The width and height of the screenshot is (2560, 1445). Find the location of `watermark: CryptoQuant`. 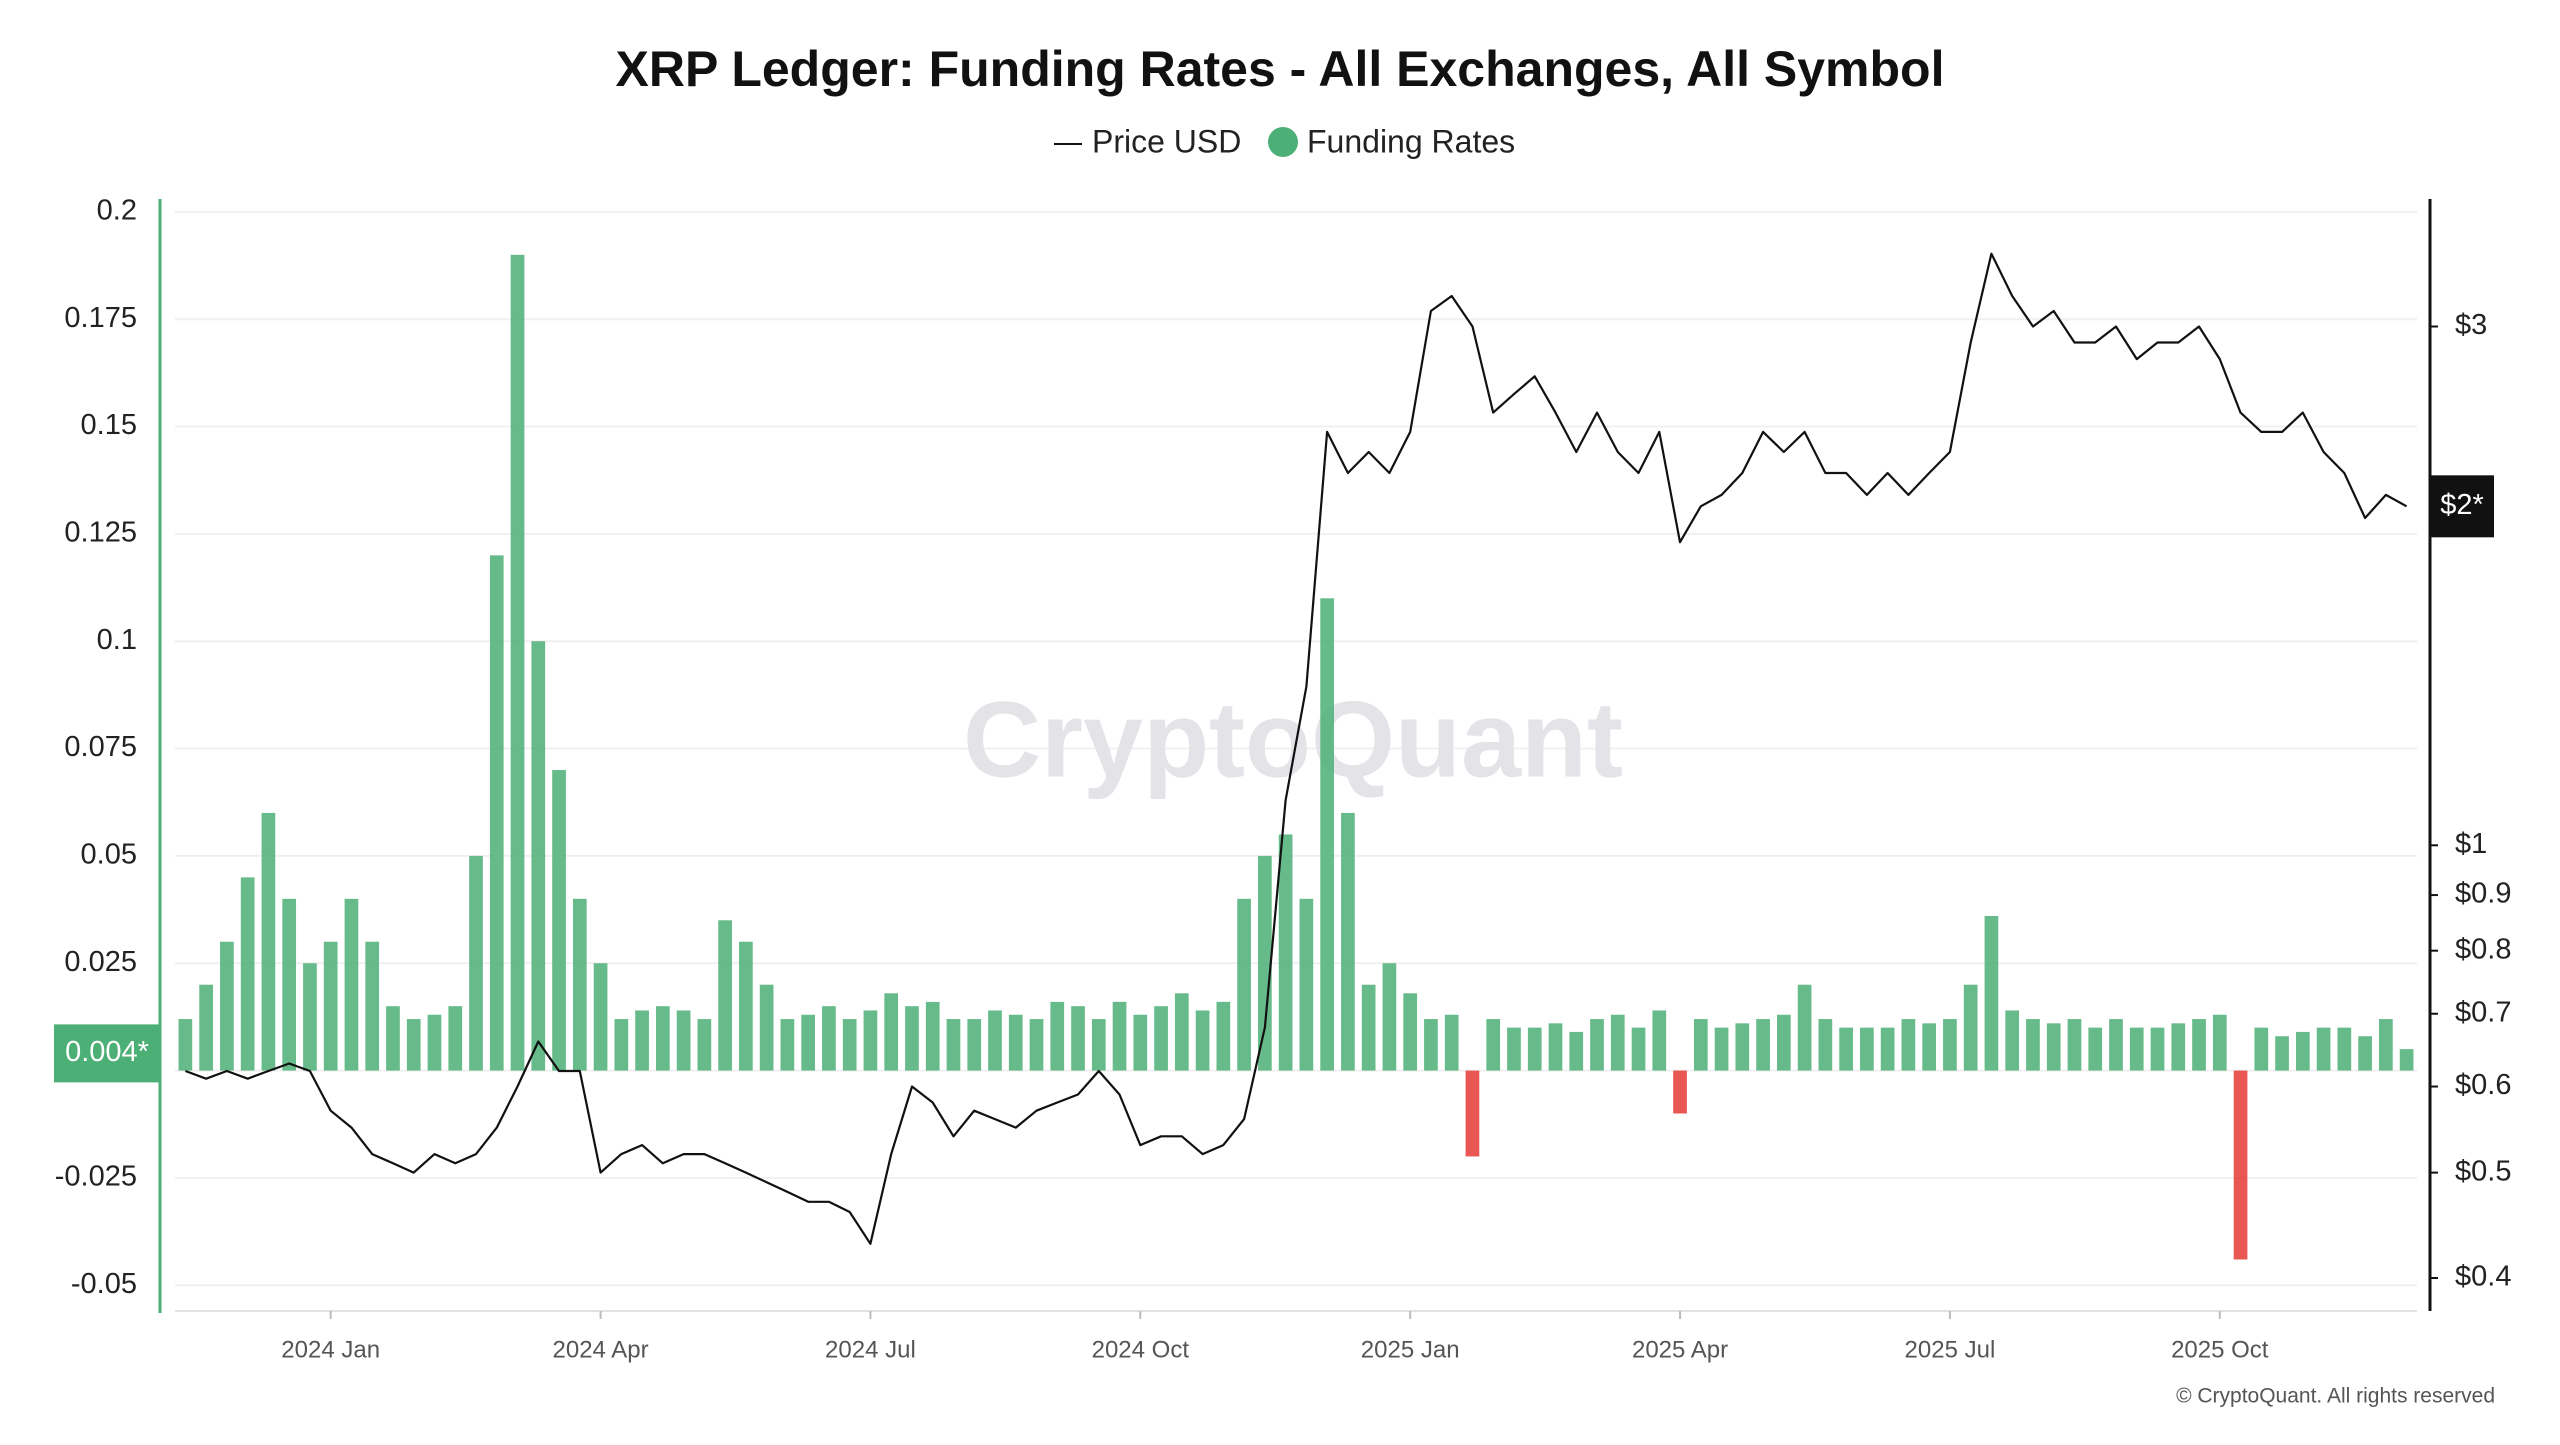

watermark: CryptoQuant is located at coordinates (1293, 739).